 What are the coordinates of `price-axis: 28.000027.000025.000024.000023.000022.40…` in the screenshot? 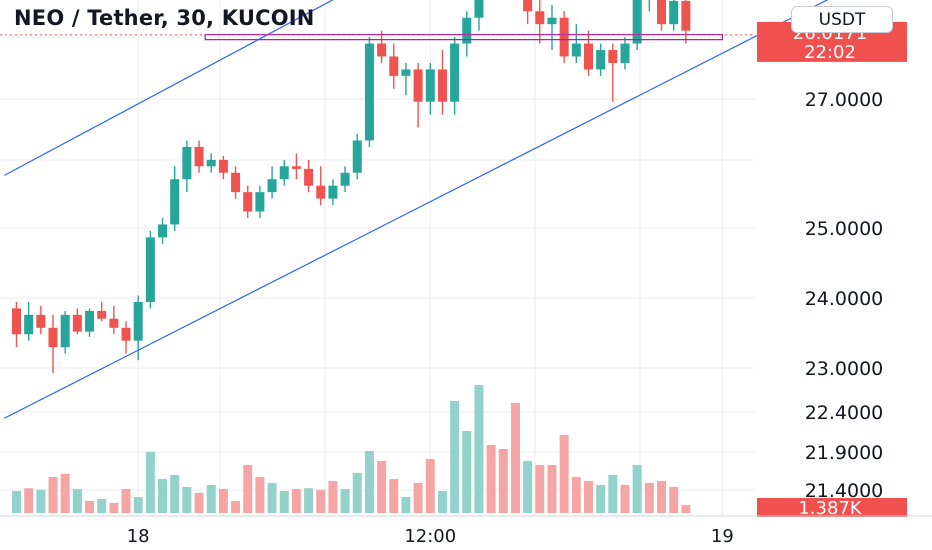 It's located at (832, 270).